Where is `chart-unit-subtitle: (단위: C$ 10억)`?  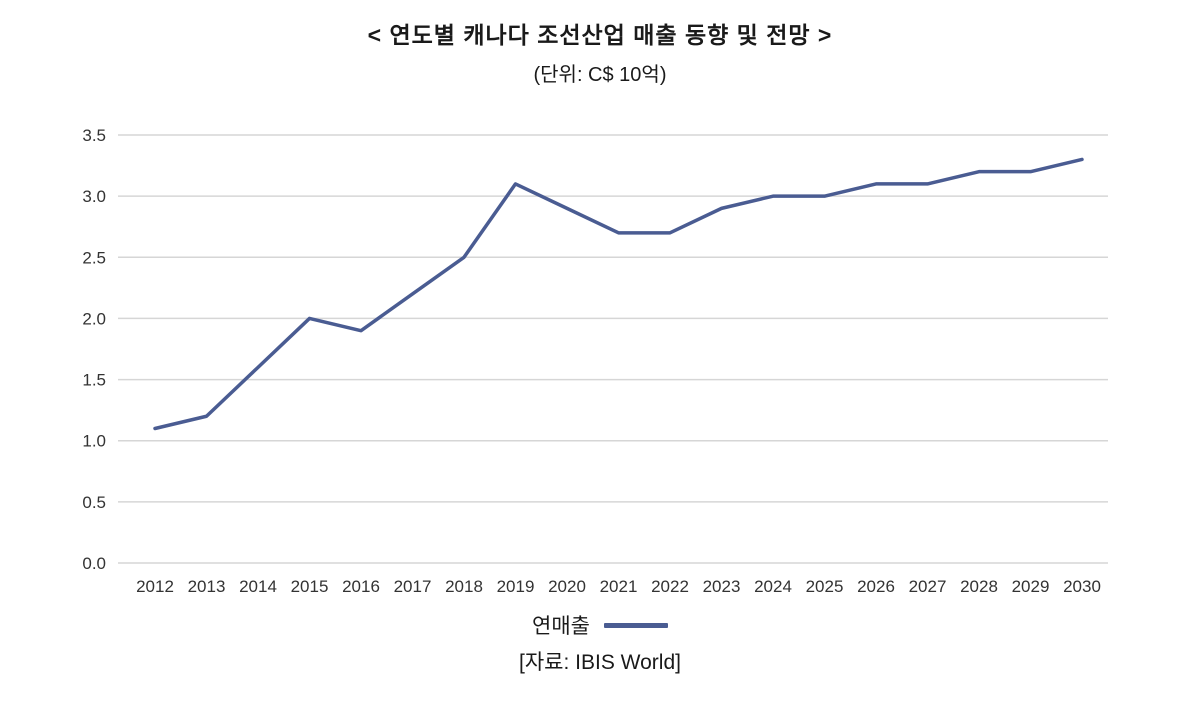 chart-unit-subtitle: (단위: C$ 10억) is located at coordinates (600, 75).